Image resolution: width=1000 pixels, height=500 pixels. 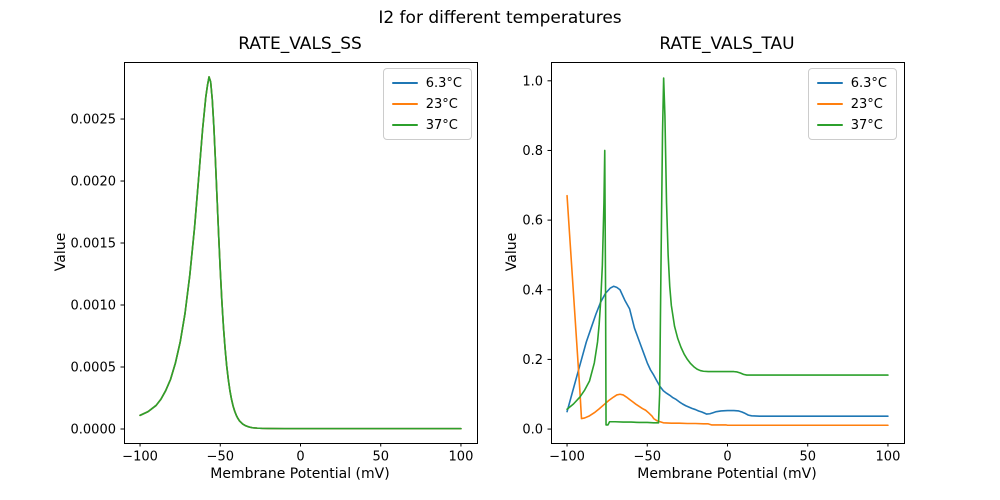 I want to click on y-tick-label: 0.0015, so click(x=94, y=244).